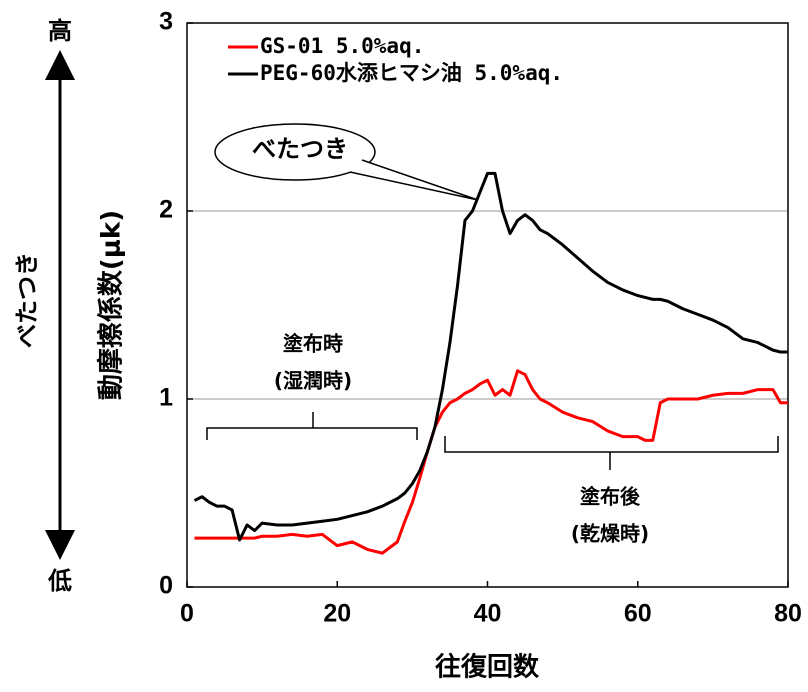 This screenshot has height=692, width=808. I want to click on high-label: 高, so click(60, 31).